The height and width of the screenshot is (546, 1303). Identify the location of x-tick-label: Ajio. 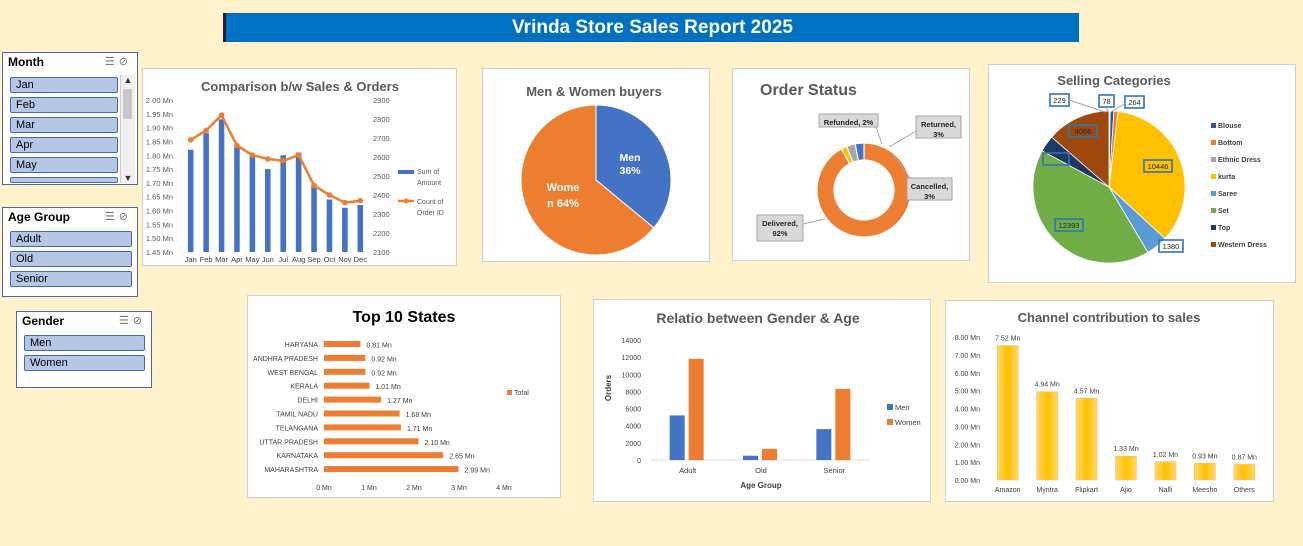
(1126, 490).